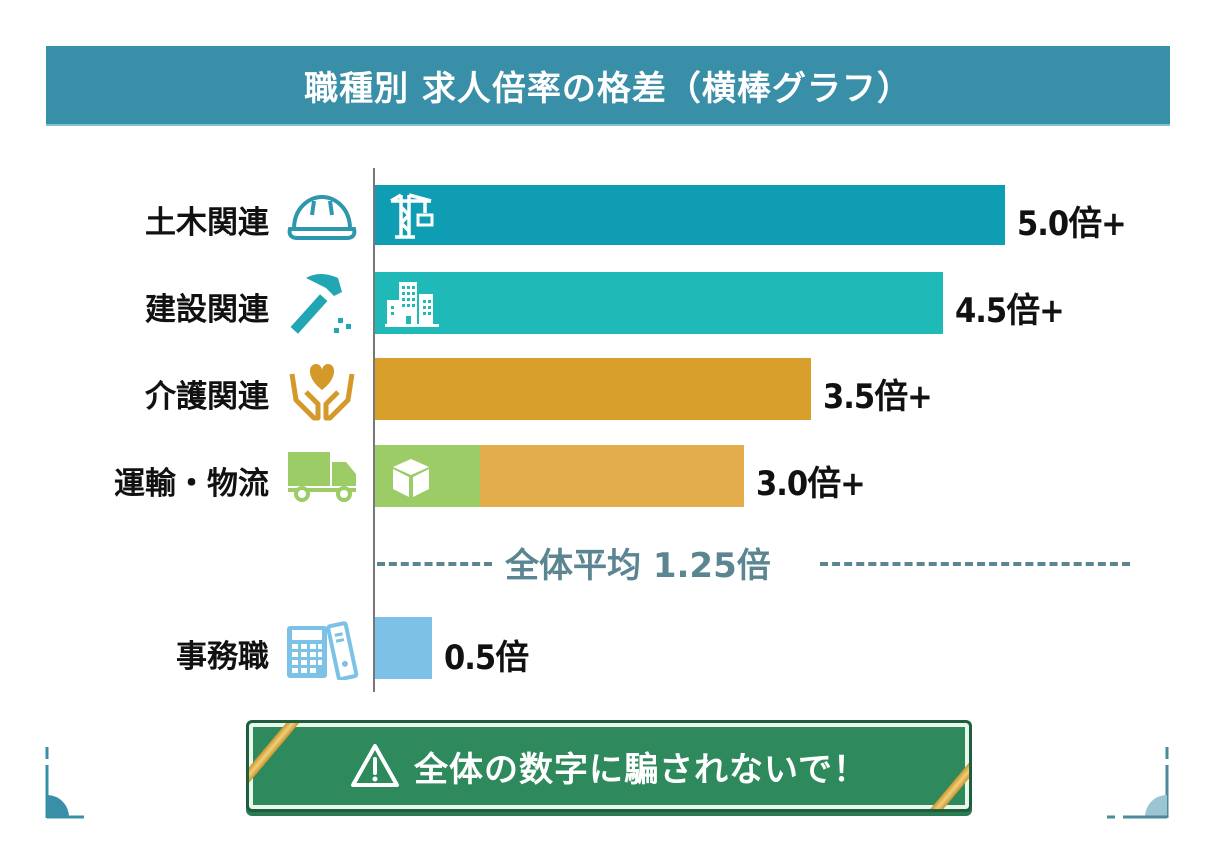 This screenshot has height=864, width=1216. Describe the element at coordinates (690, 215) in the screenshot. I see `bar-civil` at that location.